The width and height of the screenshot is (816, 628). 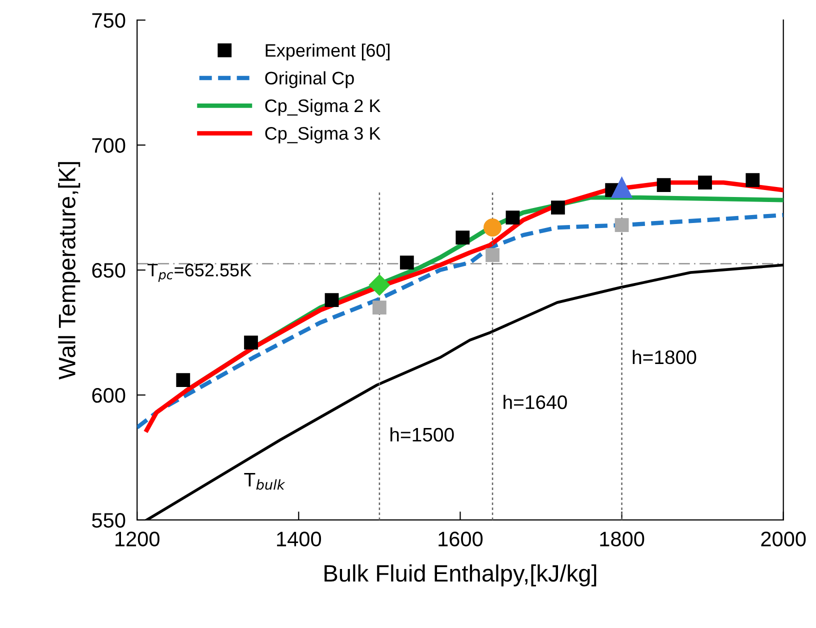 I want to click on annotation: h=1800, so click(x=664, y=357).